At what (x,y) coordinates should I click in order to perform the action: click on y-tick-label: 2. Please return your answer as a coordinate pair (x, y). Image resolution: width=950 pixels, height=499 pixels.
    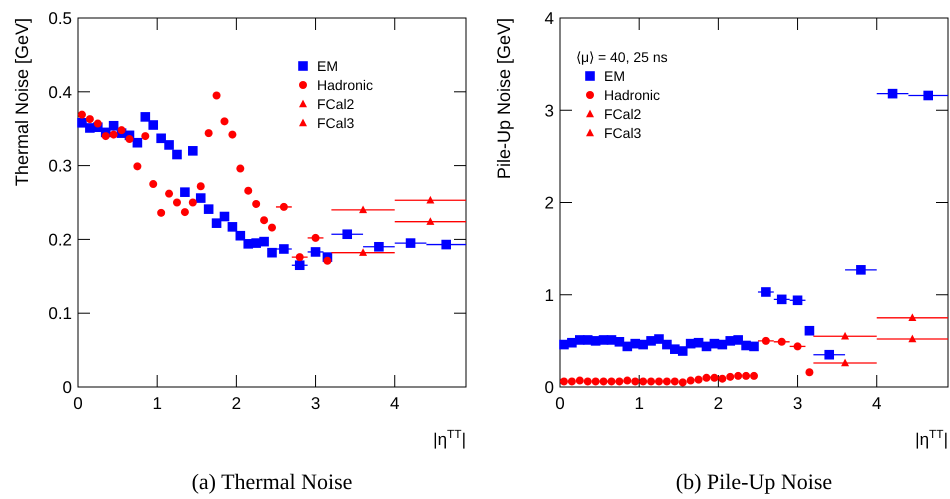
    Looking at the image, I should click on (549, 203).